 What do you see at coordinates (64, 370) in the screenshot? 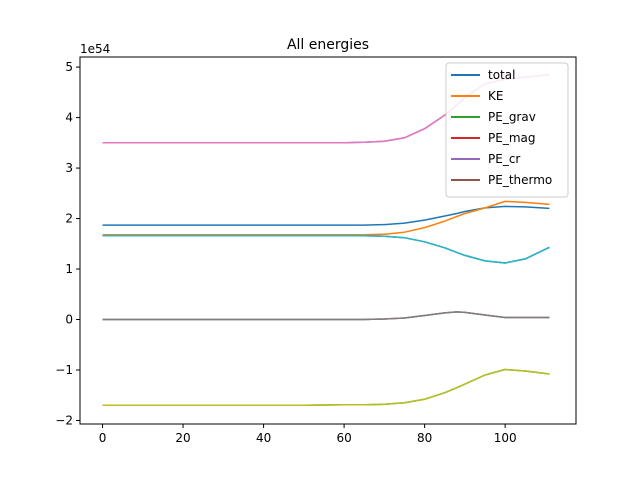
I see `y-tick-label: −1` at bounding box center [64, 370].